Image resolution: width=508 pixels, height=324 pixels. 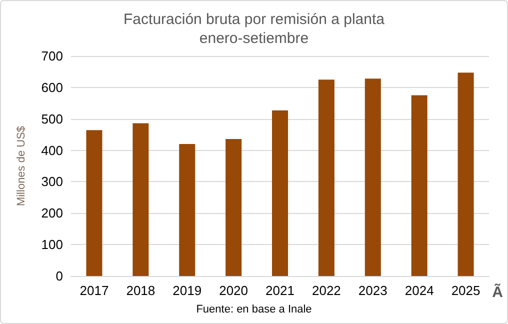 What do you see at coordinates (52, 244) in the screenshot?
I see `y-tick-label: 100` at bounding box center [52, 244].